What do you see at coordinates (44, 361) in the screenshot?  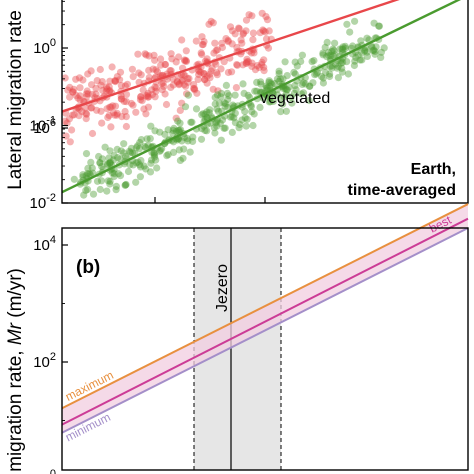 I see `y-tick-label: 102` at bounding box center [44, 361].